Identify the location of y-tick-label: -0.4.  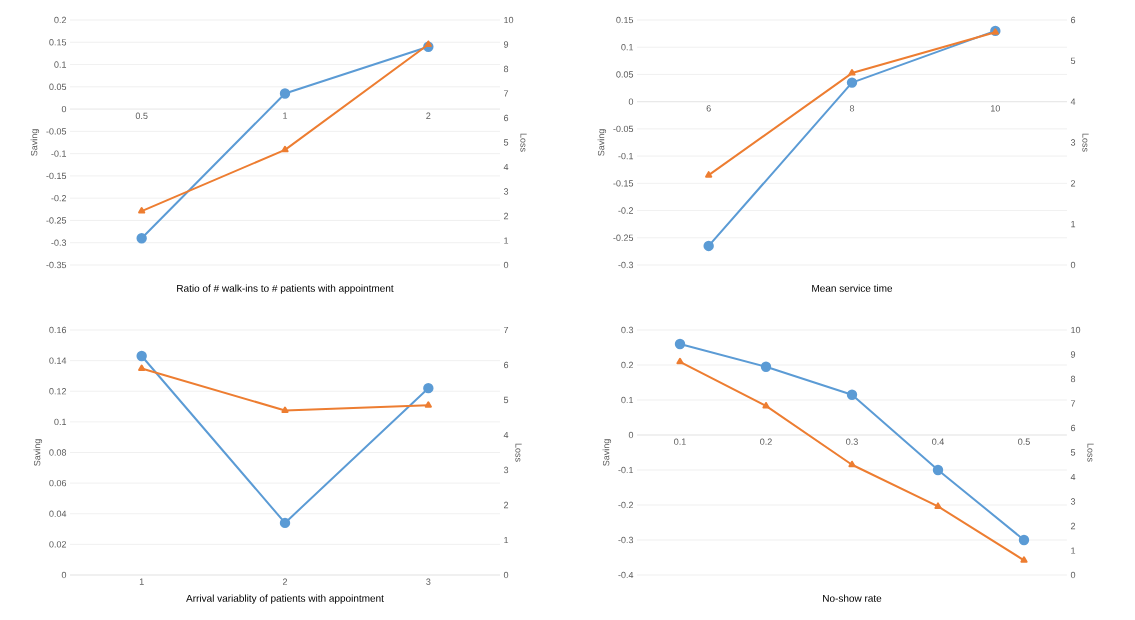
(626, 575).